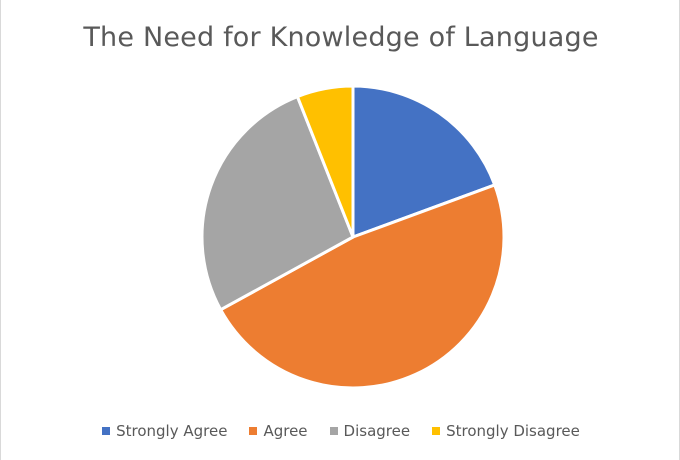 The height and width of the screenshot is (460, 680). I want to click on legend-label-disagree: Disagree, so click(377, 431).